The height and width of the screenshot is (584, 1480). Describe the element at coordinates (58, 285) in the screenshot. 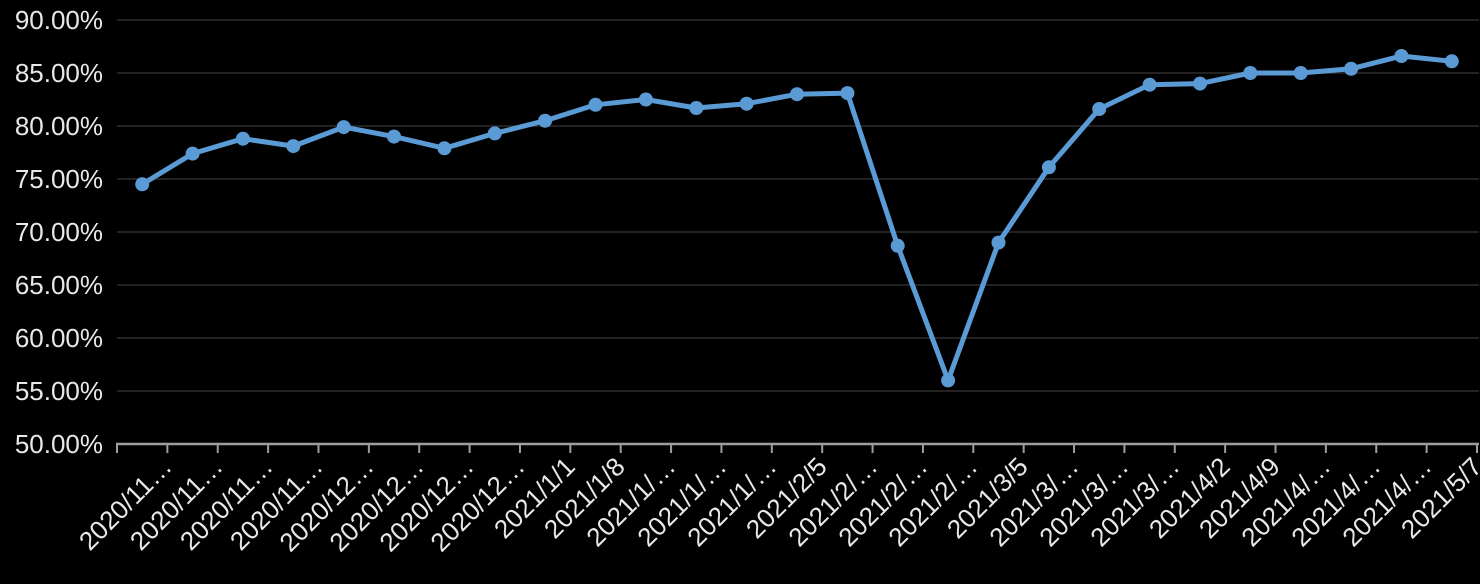

I see `y-axis-tick-label: 65.00%` at that location.